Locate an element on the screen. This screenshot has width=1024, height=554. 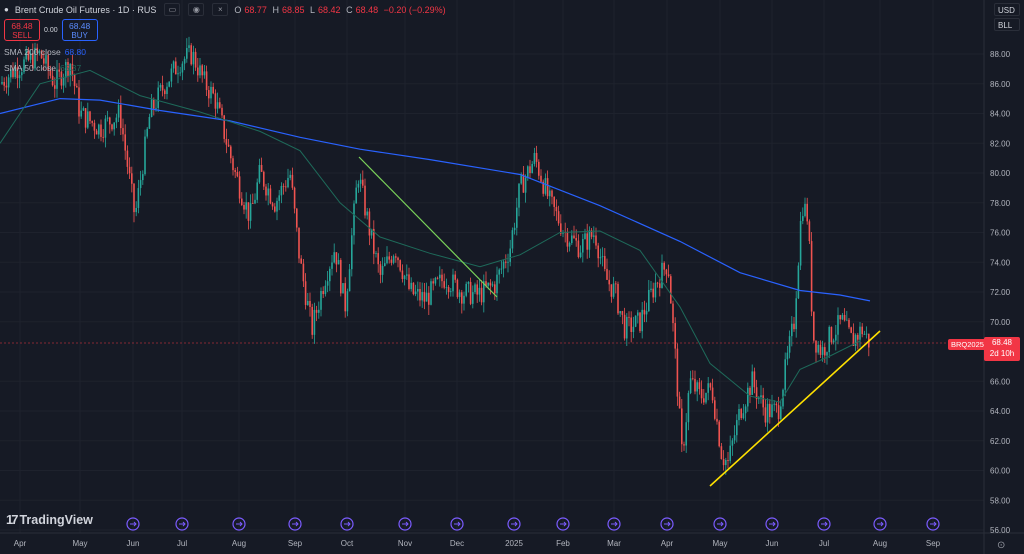
close-icon: × is located at coordinates (220, 9).